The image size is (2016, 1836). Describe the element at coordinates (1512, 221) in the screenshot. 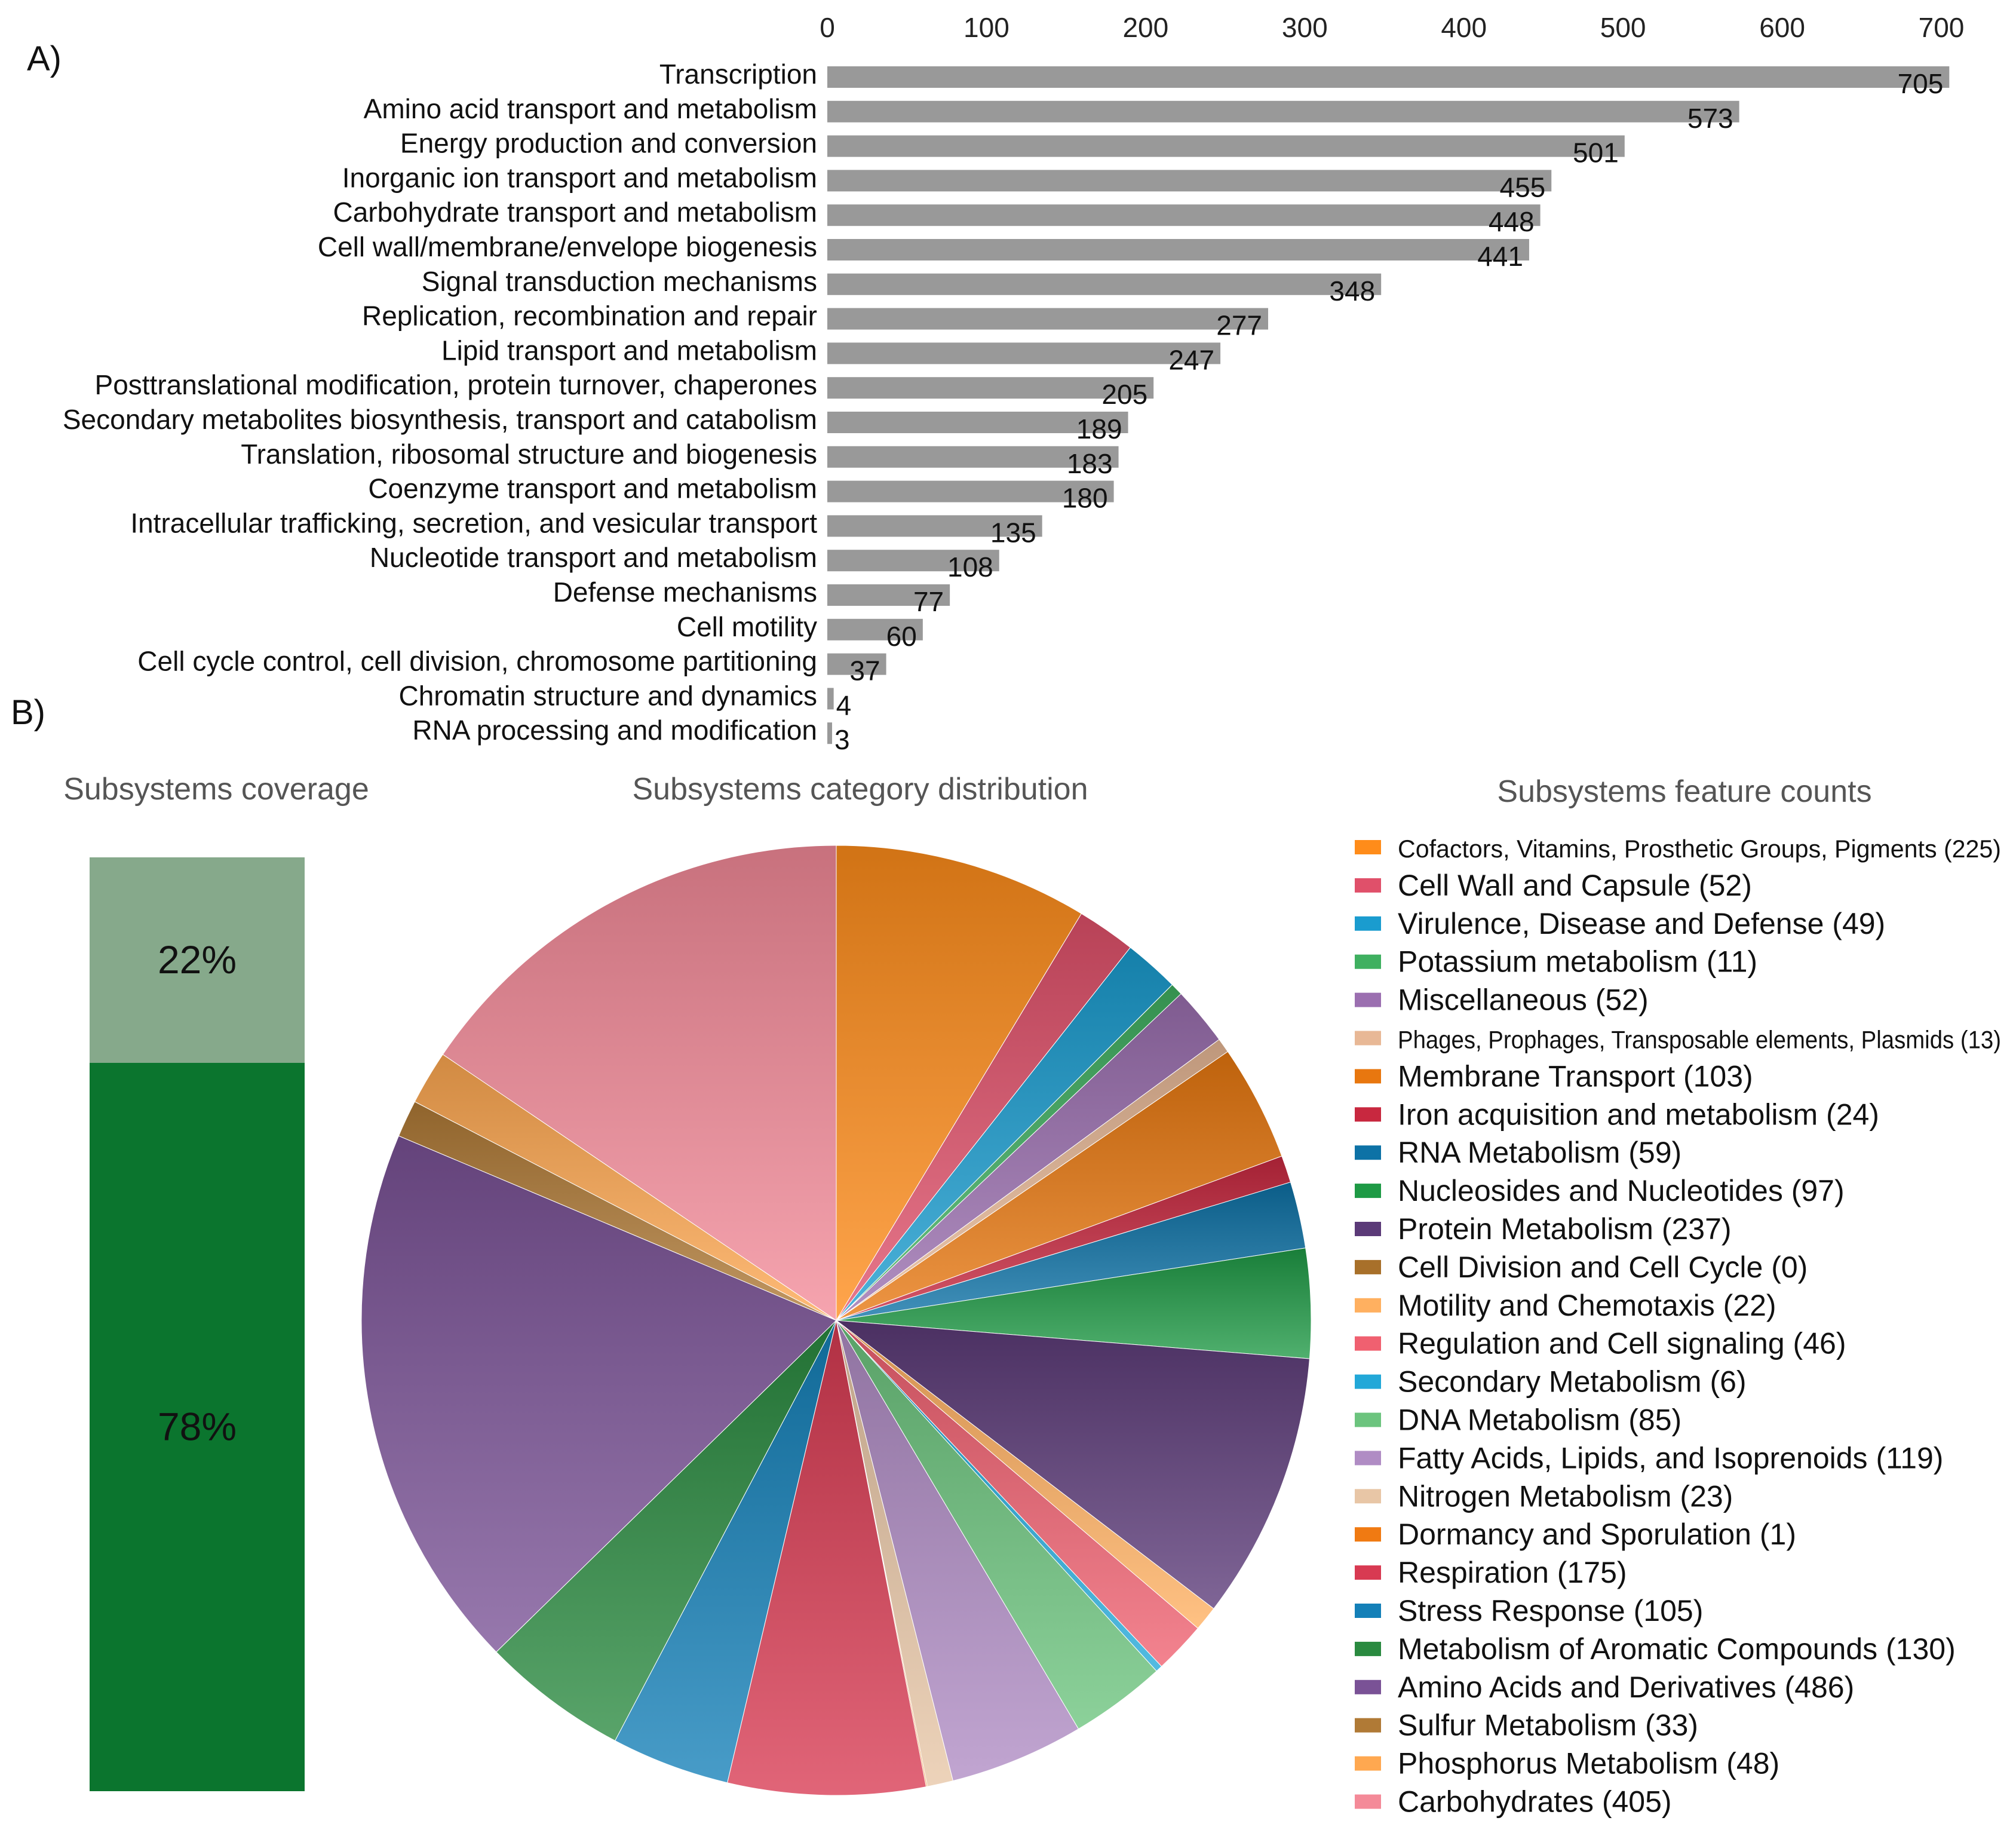

I see `bar-value-label: 448` at that location.